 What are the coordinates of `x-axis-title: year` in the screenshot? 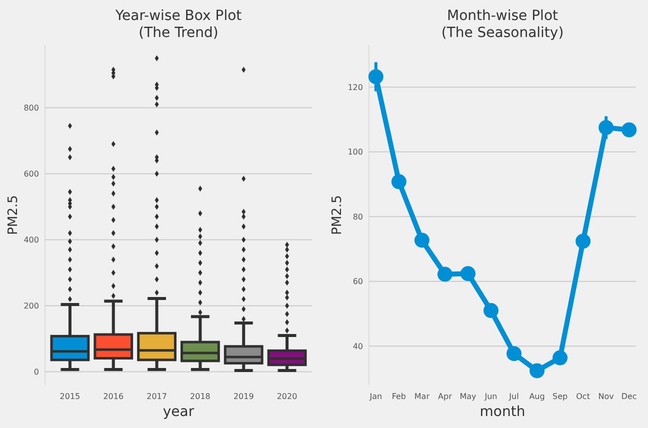 It's located at (178, 412).